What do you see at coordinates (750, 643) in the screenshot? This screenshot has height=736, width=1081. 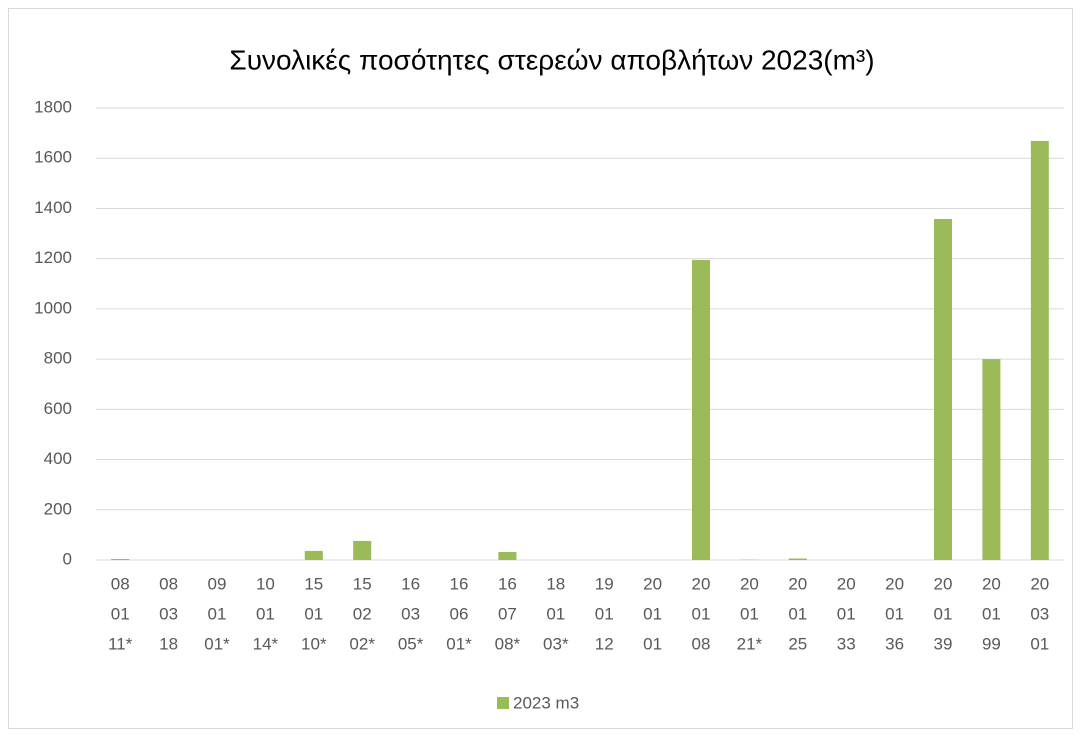 I see `x-tick-label: 21*` at bounding box center [750, 643].